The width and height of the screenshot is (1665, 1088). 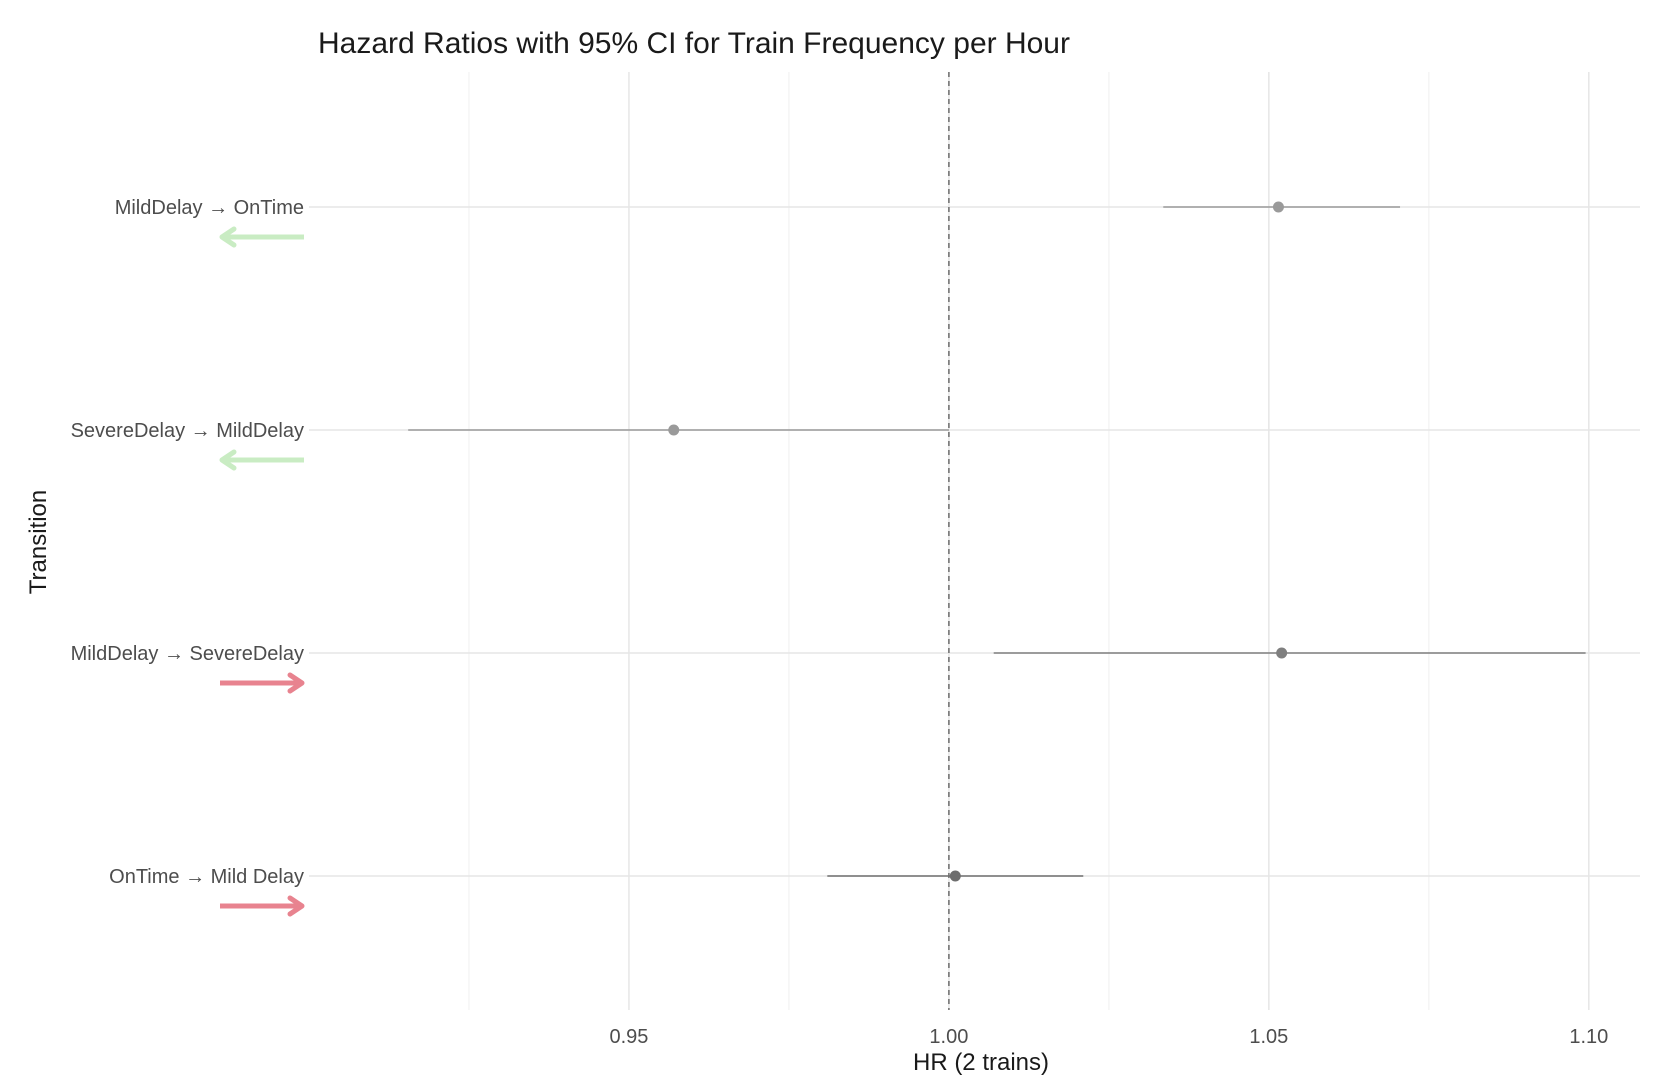 What do you see at coordinates (1588, 1037) in the screenshot?
I see `x-tick-label: 1.10` at bounding box center [1588, 1037].